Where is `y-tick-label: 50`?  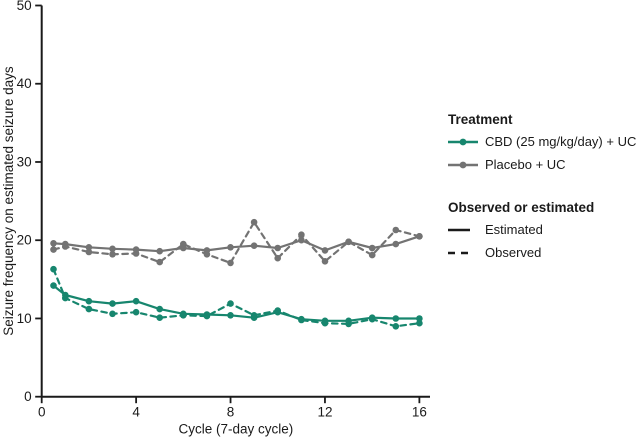
y-tick-label: 50 is located at coordinates (24, 6).